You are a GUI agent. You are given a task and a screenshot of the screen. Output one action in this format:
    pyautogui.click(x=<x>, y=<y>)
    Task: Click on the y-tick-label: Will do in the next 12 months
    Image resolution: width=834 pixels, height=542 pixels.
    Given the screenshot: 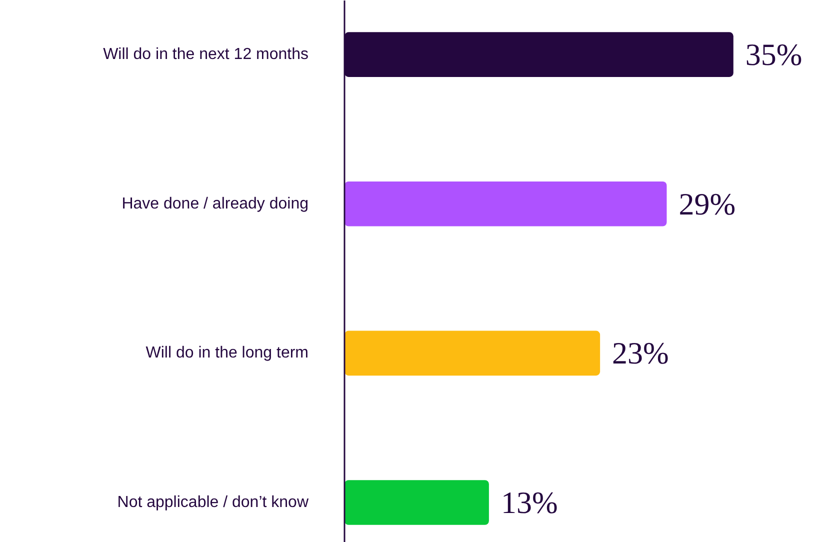 What is the action you would take?
    pyautogui.click(x=205, y=55)
    